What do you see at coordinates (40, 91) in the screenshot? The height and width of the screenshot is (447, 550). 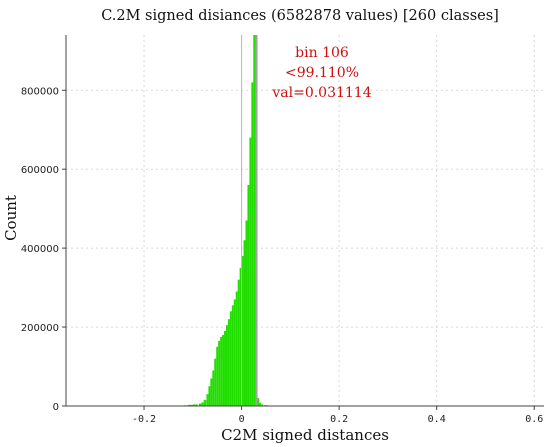 I see `y-tick-label: 800000` at bounding box center [40, 91].